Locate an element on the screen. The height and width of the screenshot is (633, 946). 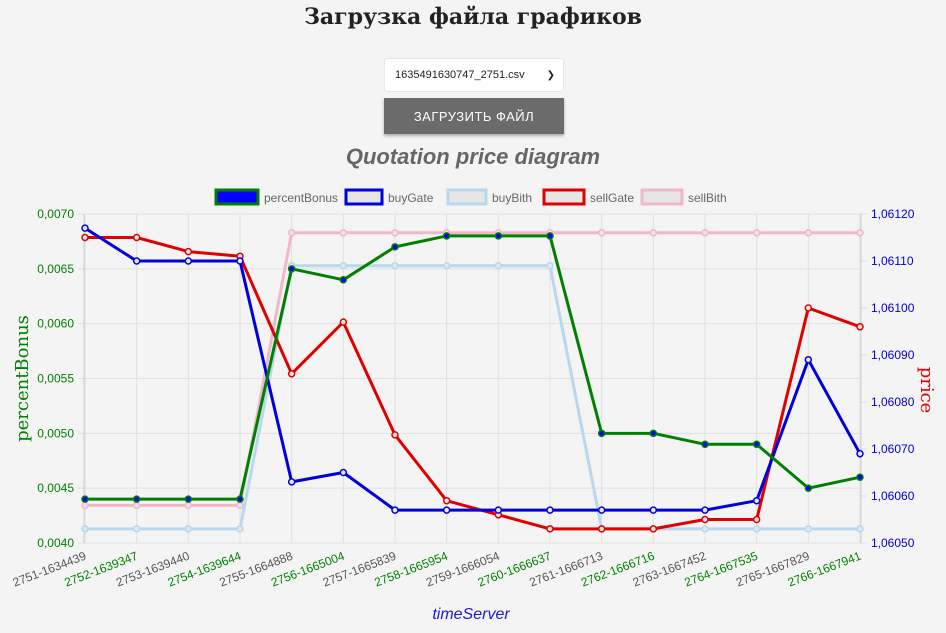
y-left-tick-label: 0,0045 is located at coordinates (55, 488).